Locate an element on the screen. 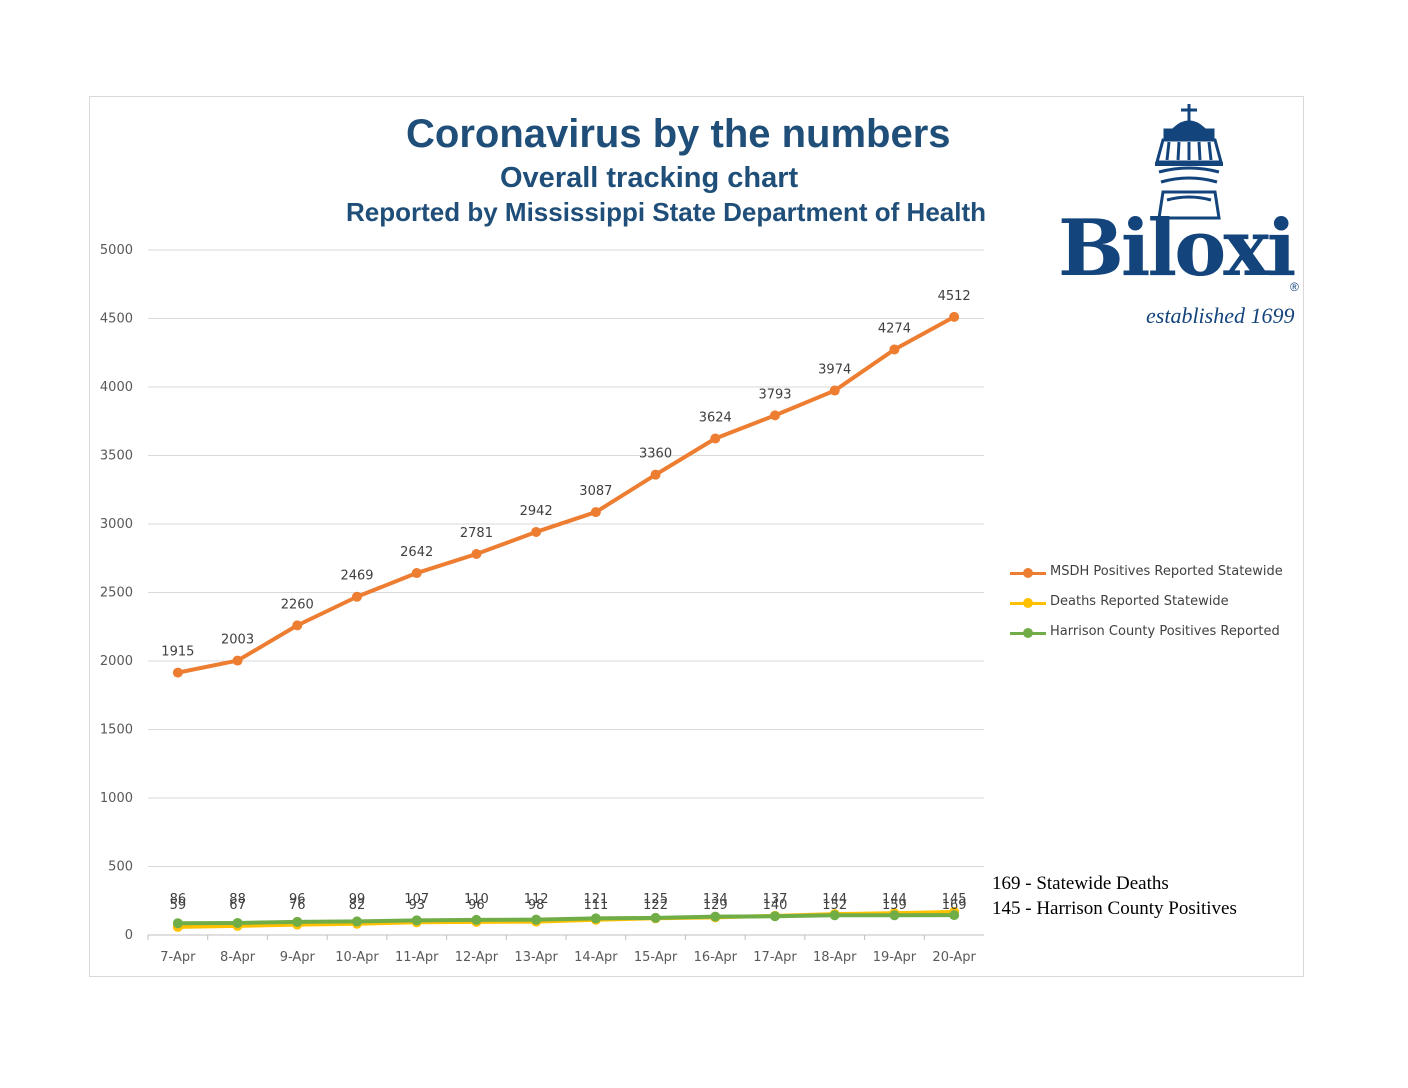 The width and height of the screenshot is (1408, 1088). data-label: 86 is located at coordinates (178, 899).